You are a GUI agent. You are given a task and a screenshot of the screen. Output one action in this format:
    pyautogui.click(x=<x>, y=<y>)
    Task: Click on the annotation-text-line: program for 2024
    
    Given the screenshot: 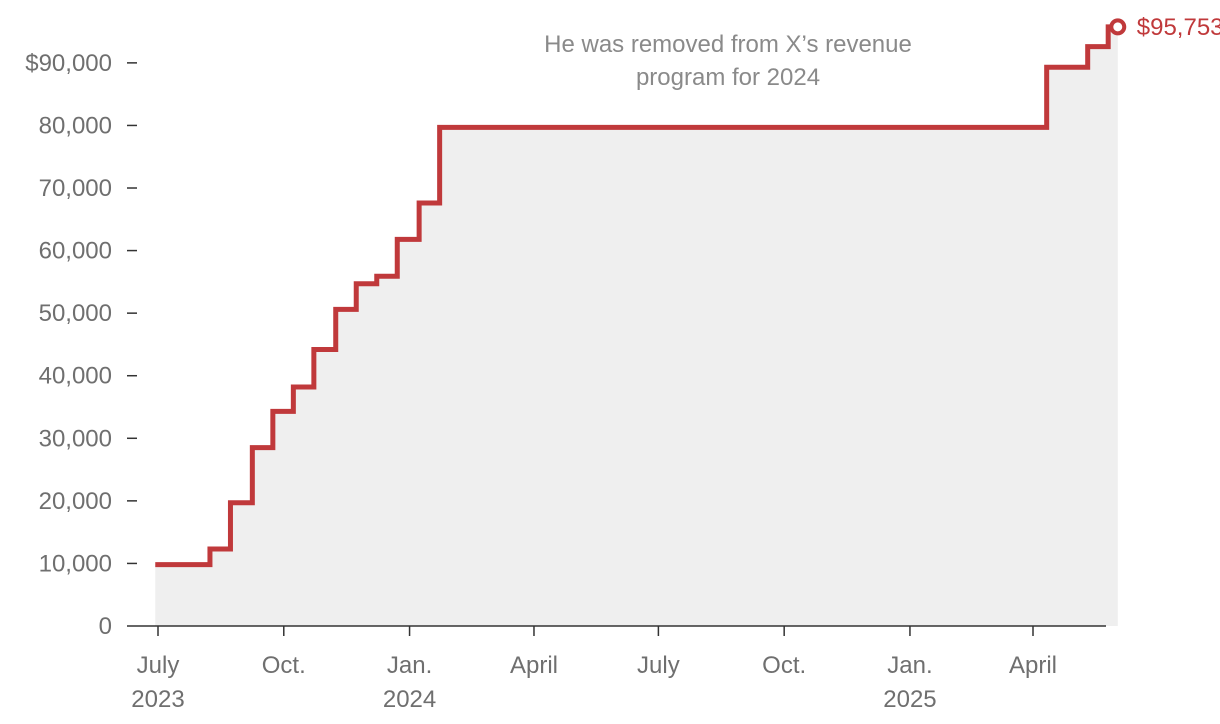 What is the action you would take?
    pyautogui.click(x=728, y=77)
    